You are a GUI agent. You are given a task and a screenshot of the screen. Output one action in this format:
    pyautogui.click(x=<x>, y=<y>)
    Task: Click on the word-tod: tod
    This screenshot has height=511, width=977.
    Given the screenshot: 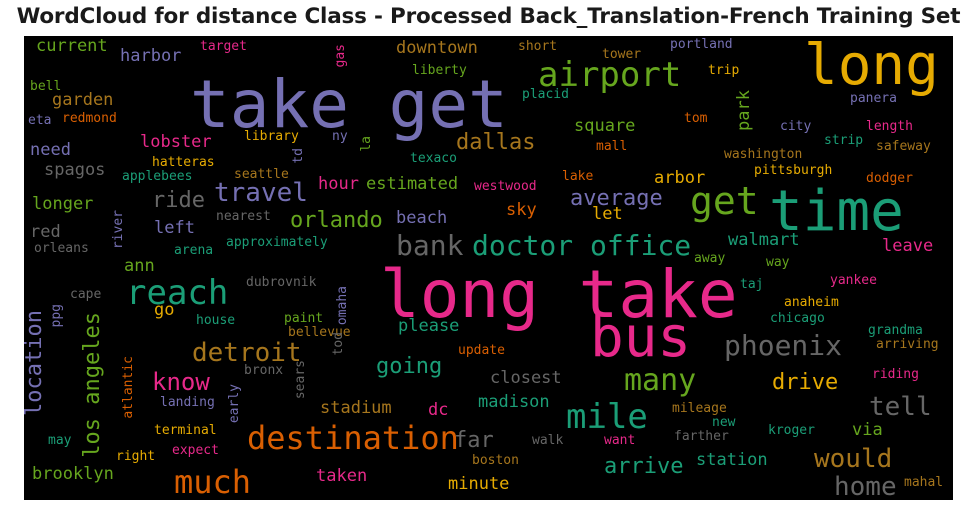 What is the action you would take?
    pyautogui.click(x=338, y=344)
    